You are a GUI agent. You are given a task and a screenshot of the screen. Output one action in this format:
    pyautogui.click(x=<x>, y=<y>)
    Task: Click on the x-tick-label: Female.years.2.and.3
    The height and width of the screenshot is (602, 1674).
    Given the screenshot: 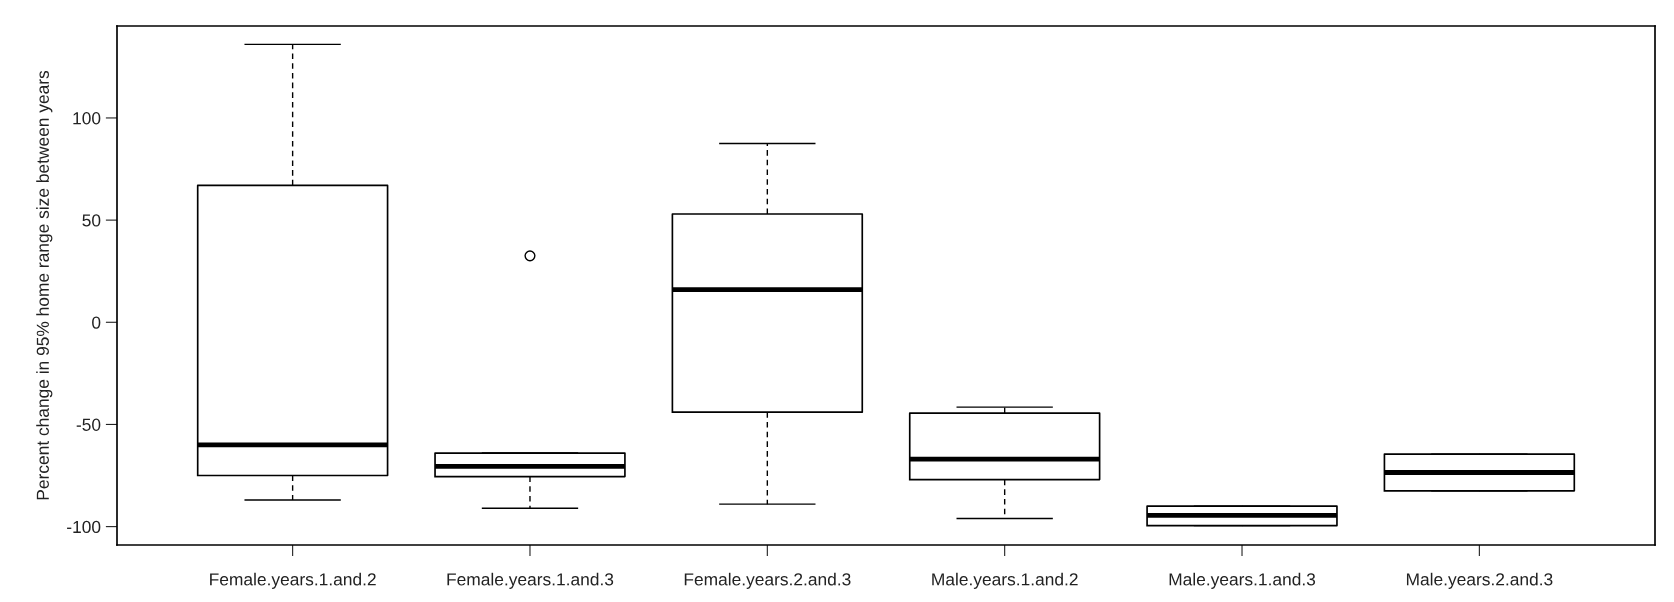 What is the action you would take?
    pyautogui.click(x=767, y=580)
    